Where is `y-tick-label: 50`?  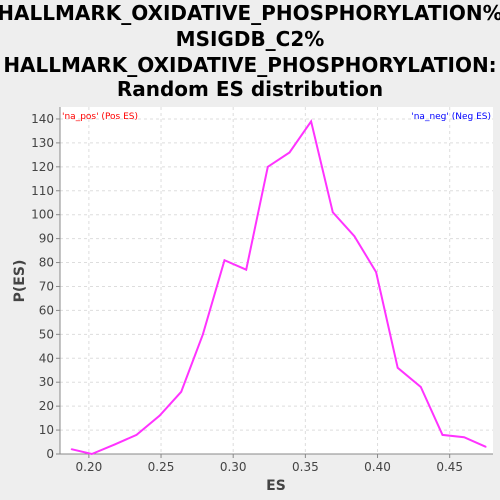
y-tick-label: 50 is located at coordinates (46, 334).